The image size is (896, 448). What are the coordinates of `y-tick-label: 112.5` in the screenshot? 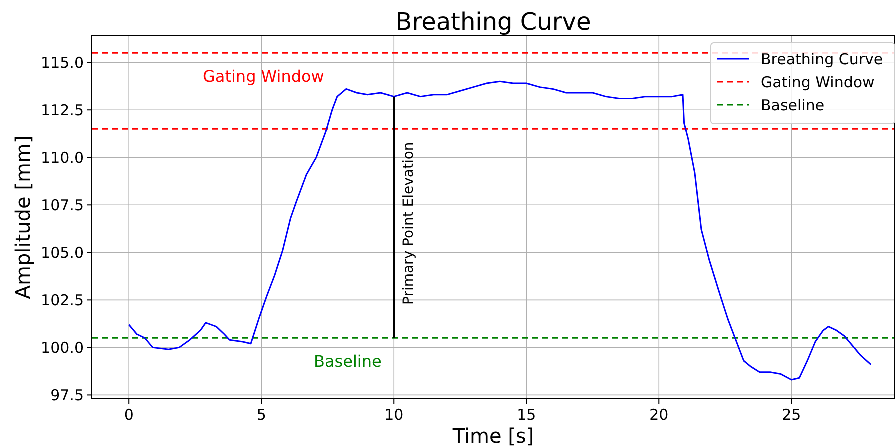 It's located at (62, 110).